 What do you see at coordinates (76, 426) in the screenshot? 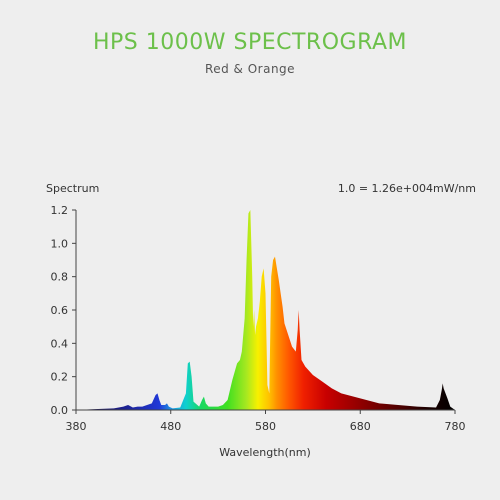
I see `x-tick-label: 380` at bounding box center [76, 426].